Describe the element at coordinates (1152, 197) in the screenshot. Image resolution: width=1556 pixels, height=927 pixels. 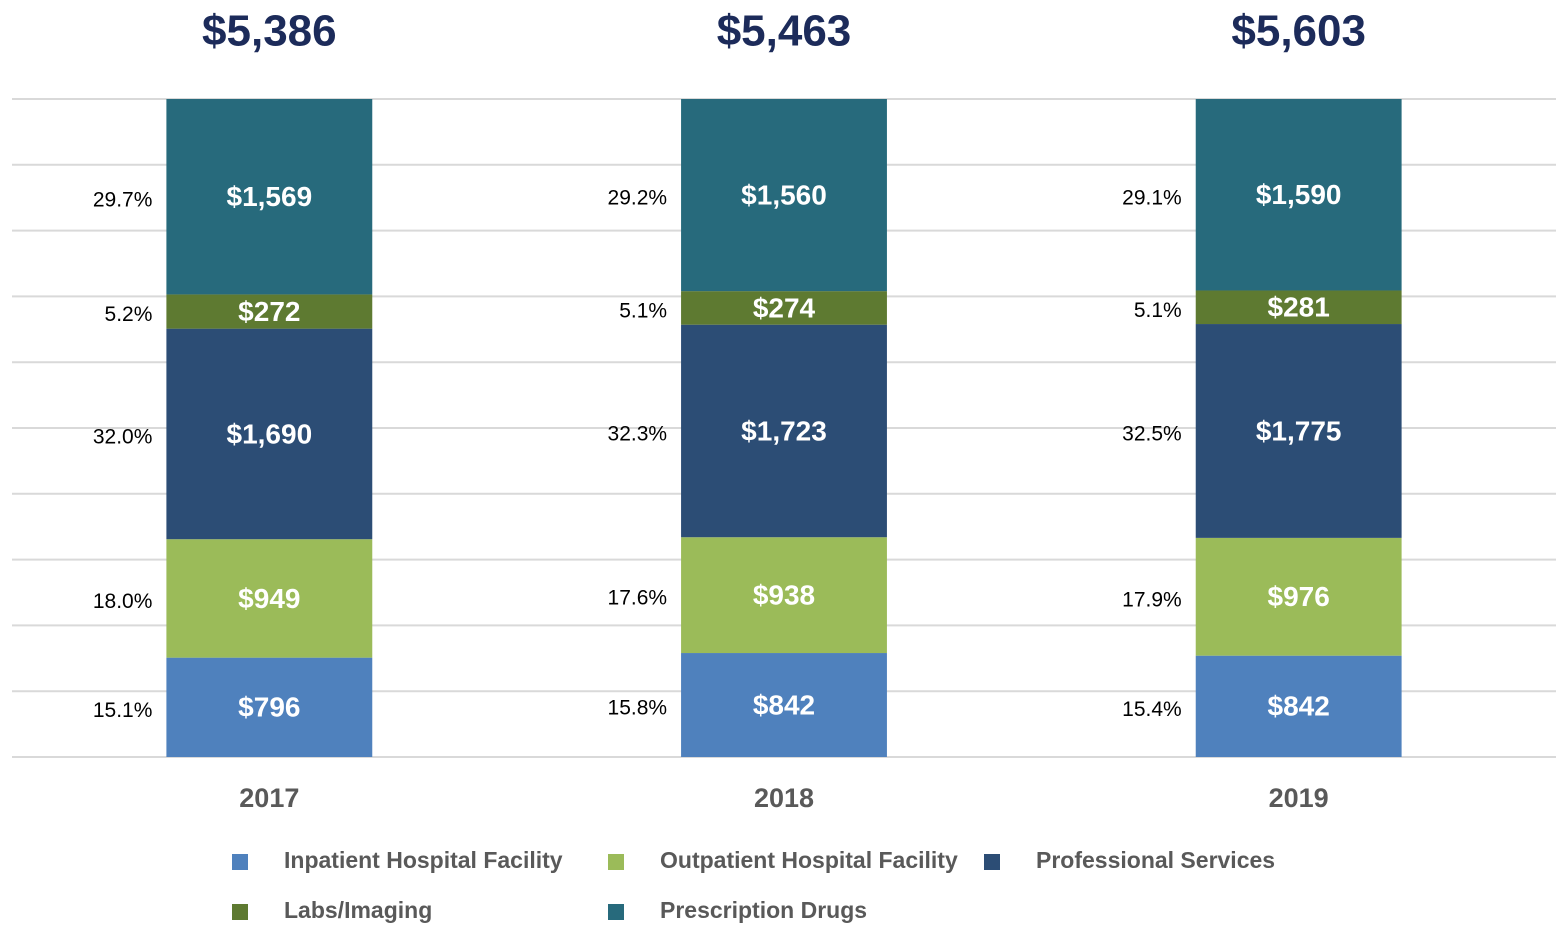
I see `percent-label: 29.1%` at that location.